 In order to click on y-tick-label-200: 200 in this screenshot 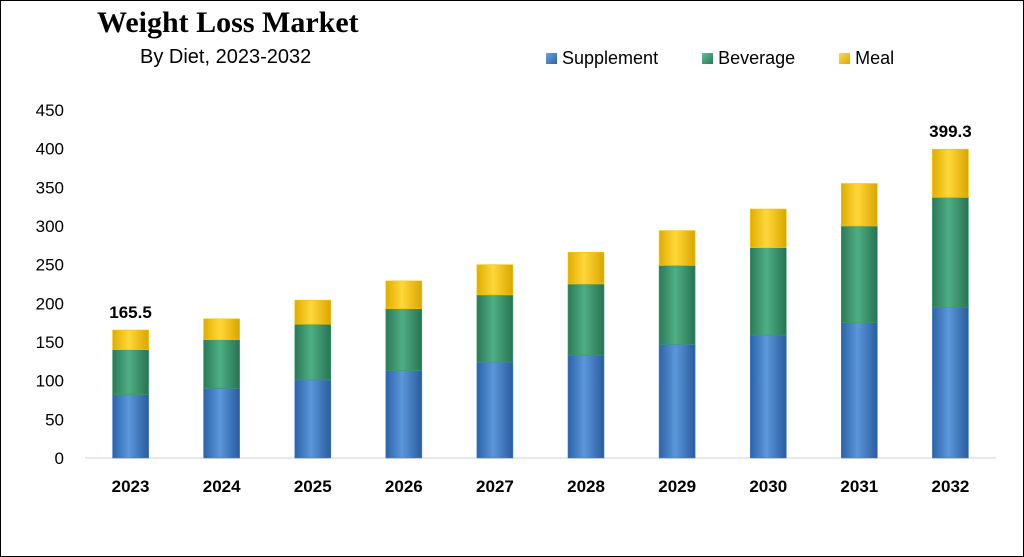, I will do `click(50, 303)`.